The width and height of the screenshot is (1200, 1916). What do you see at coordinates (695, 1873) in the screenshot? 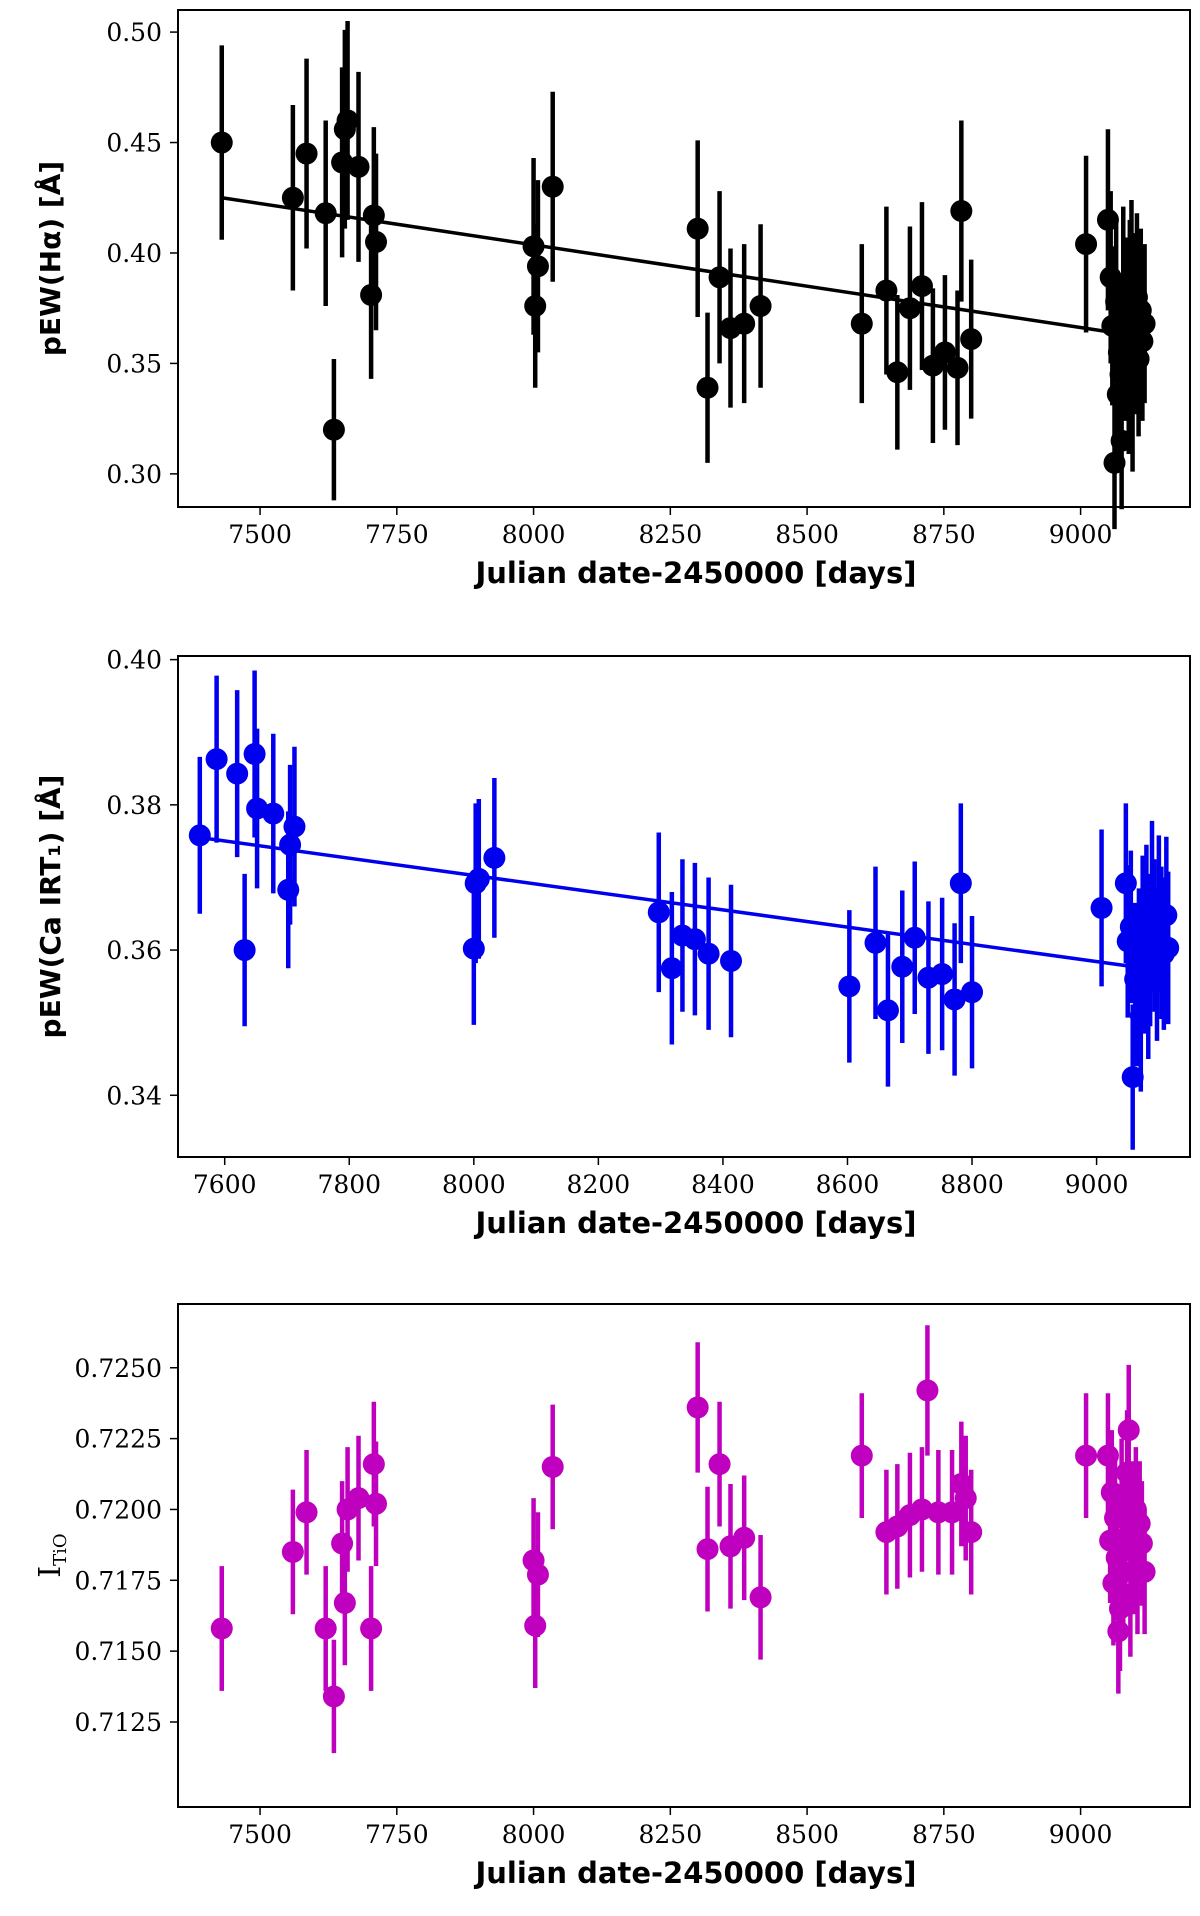
I see `tio-x-axis-label: Julian date-2450000 [days]` at bounding box center [695, 1873].